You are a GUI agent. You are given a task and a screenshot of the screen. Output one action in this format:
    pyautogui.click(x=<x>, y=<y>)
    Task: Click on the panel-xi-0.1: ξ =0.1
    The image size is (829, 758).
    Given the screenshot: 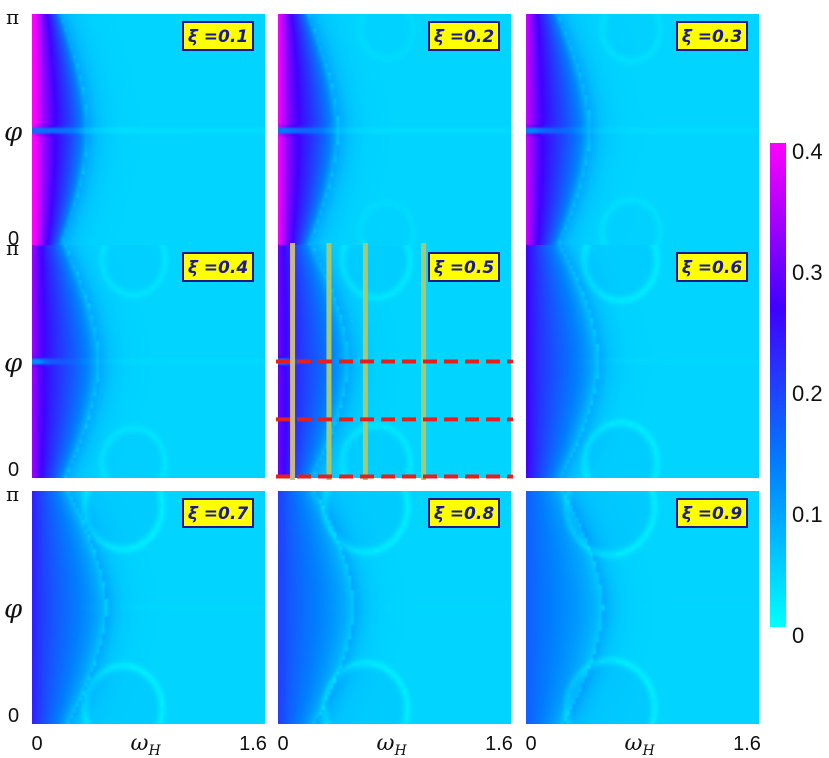 What is the action you would take?
    pyautogui.click(x=148, y=130)
    